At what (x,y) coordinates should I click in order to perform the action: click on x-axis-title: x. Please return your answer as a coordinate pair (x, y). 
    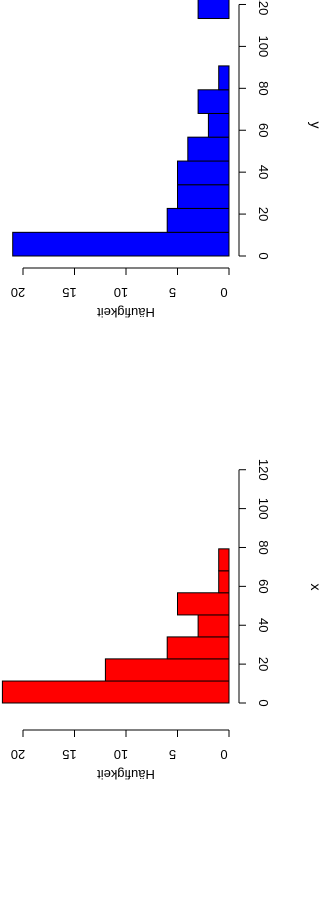
    Looking at the image, I should click on (314, 587).